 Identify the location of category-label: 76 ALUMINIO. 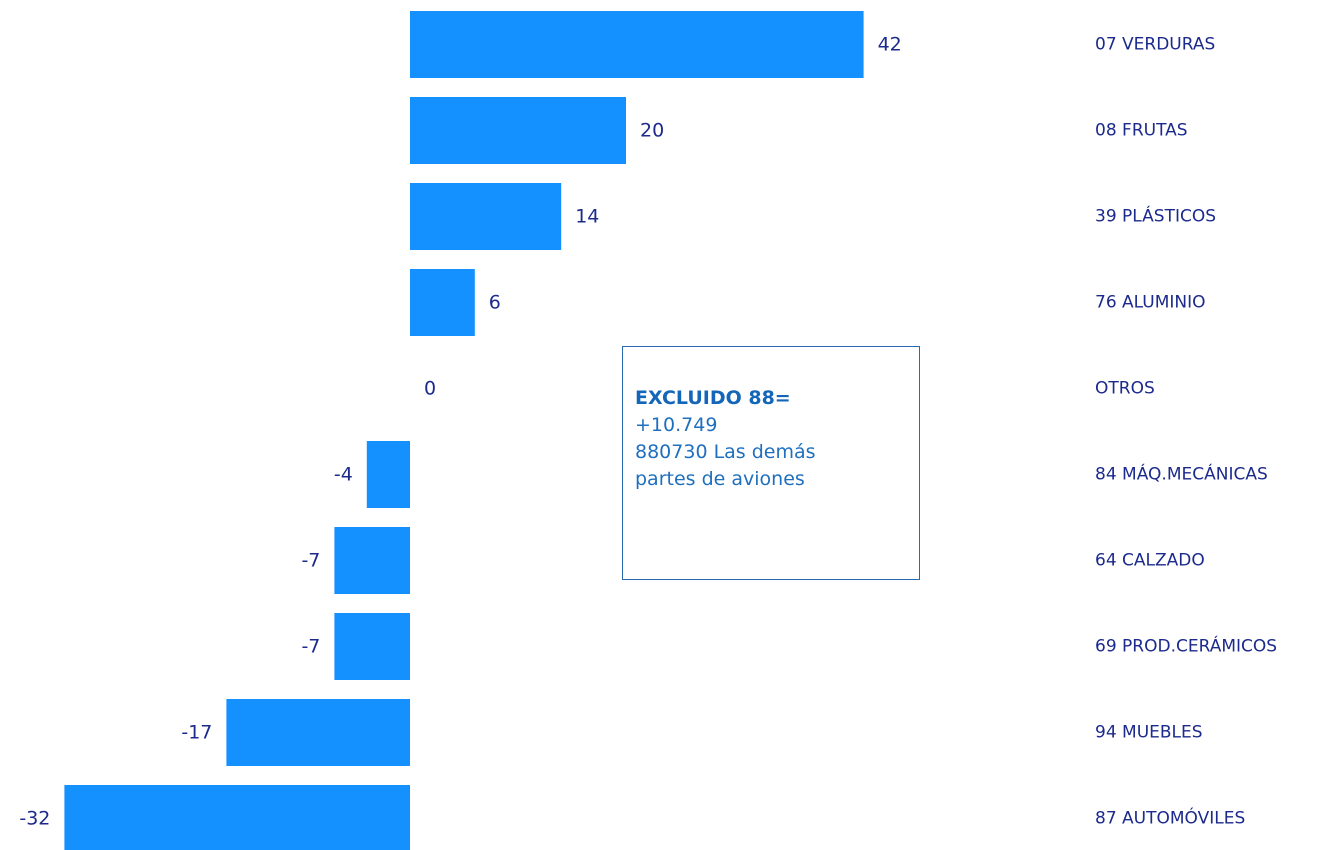
(1150, 303).